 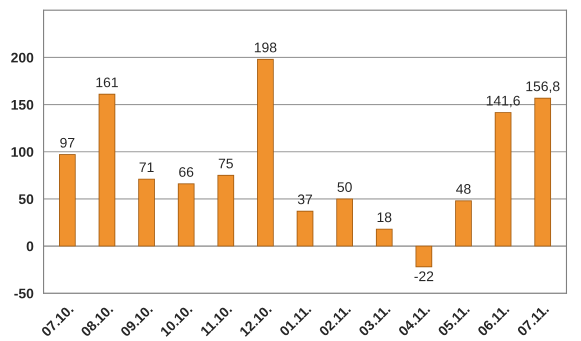 I want to click on data-label: 66, so click(x=186, y=172).